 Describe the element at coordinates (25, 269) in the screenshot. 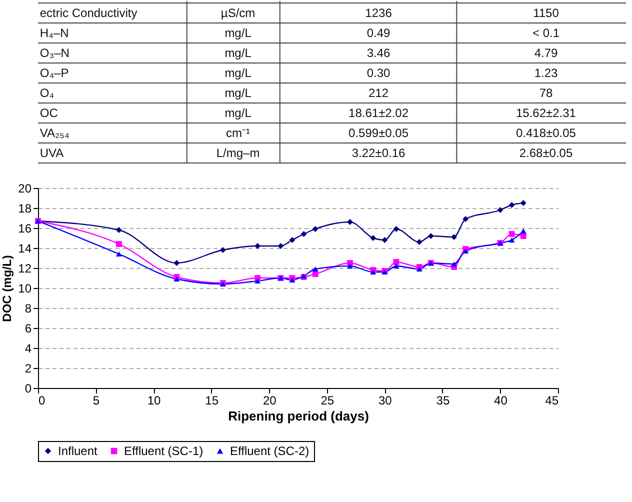

I see `y-tick-label: 12` at that location.